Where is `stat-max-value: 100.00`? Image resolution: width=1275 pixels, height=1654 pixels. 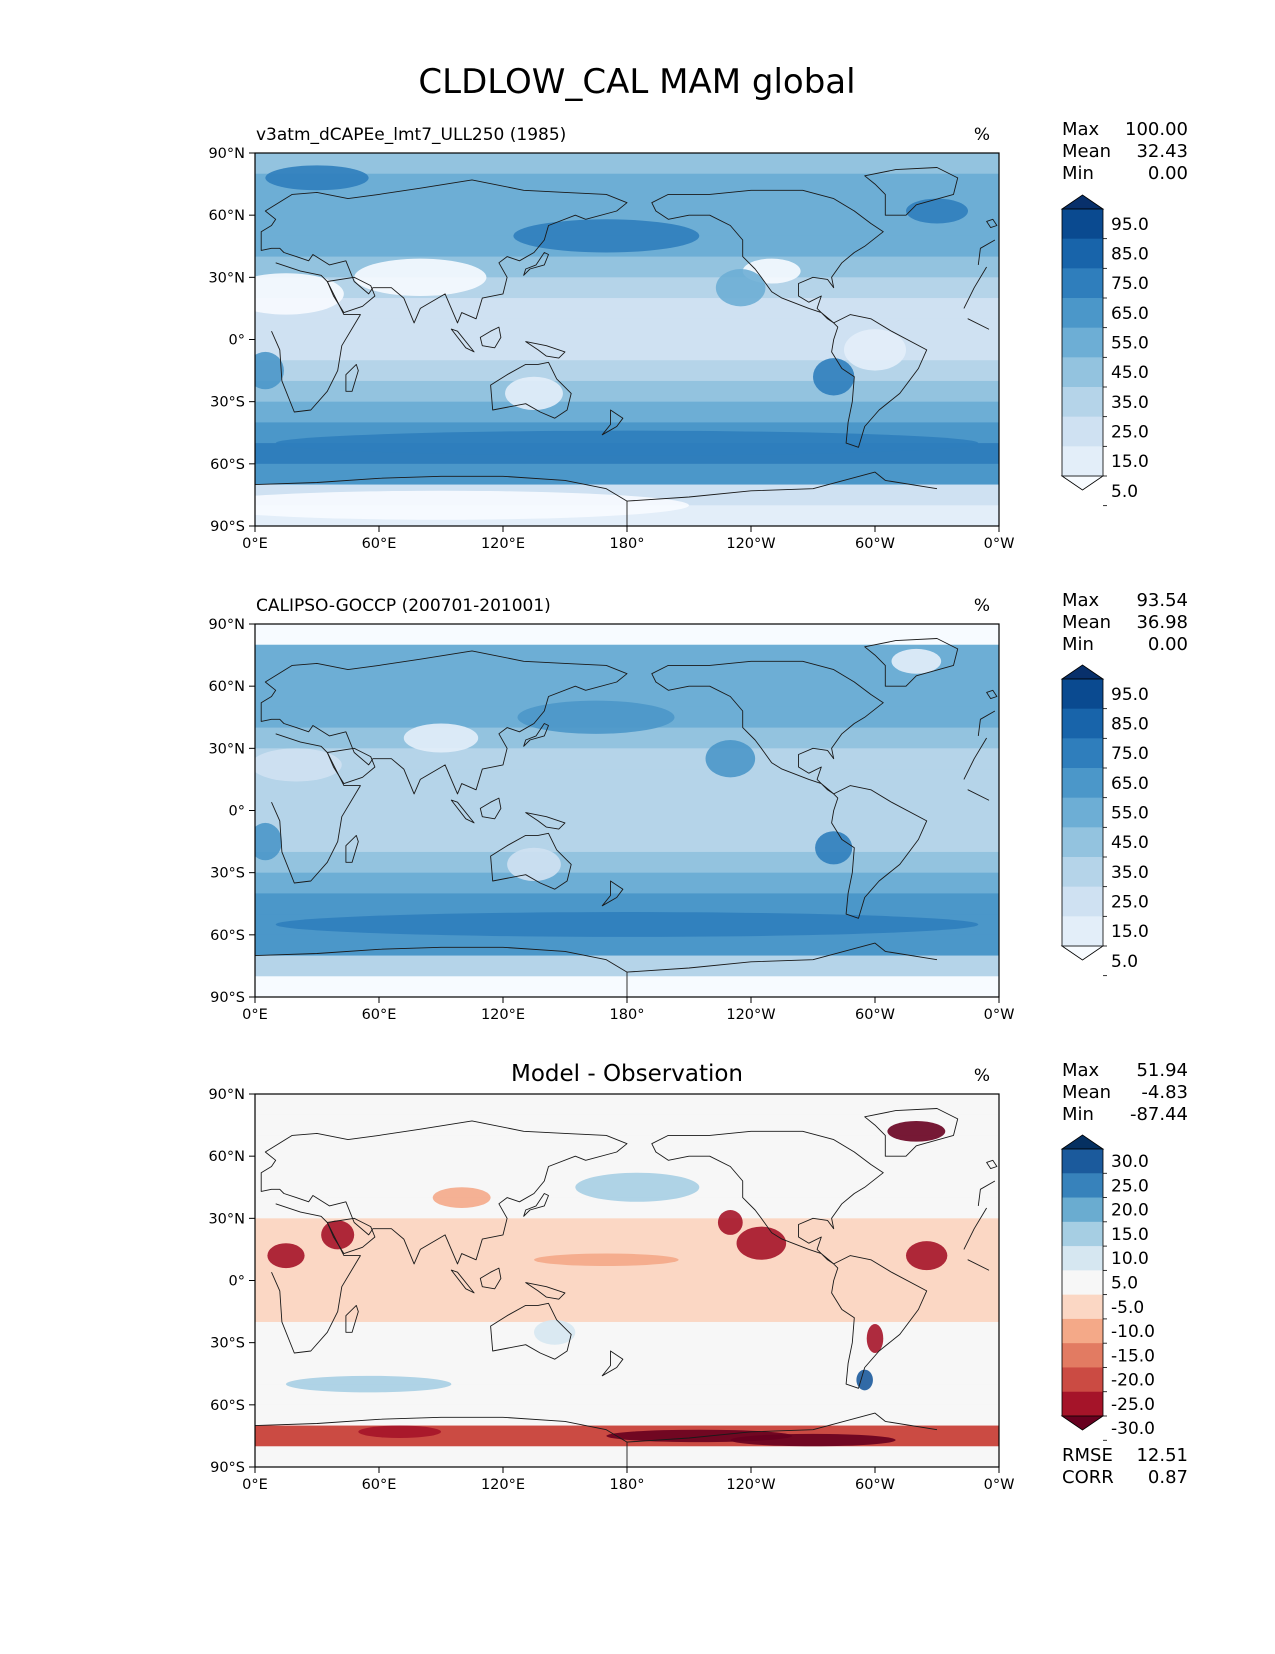
stat-max-value: 100.00 is located at coordinates (1156, 129).